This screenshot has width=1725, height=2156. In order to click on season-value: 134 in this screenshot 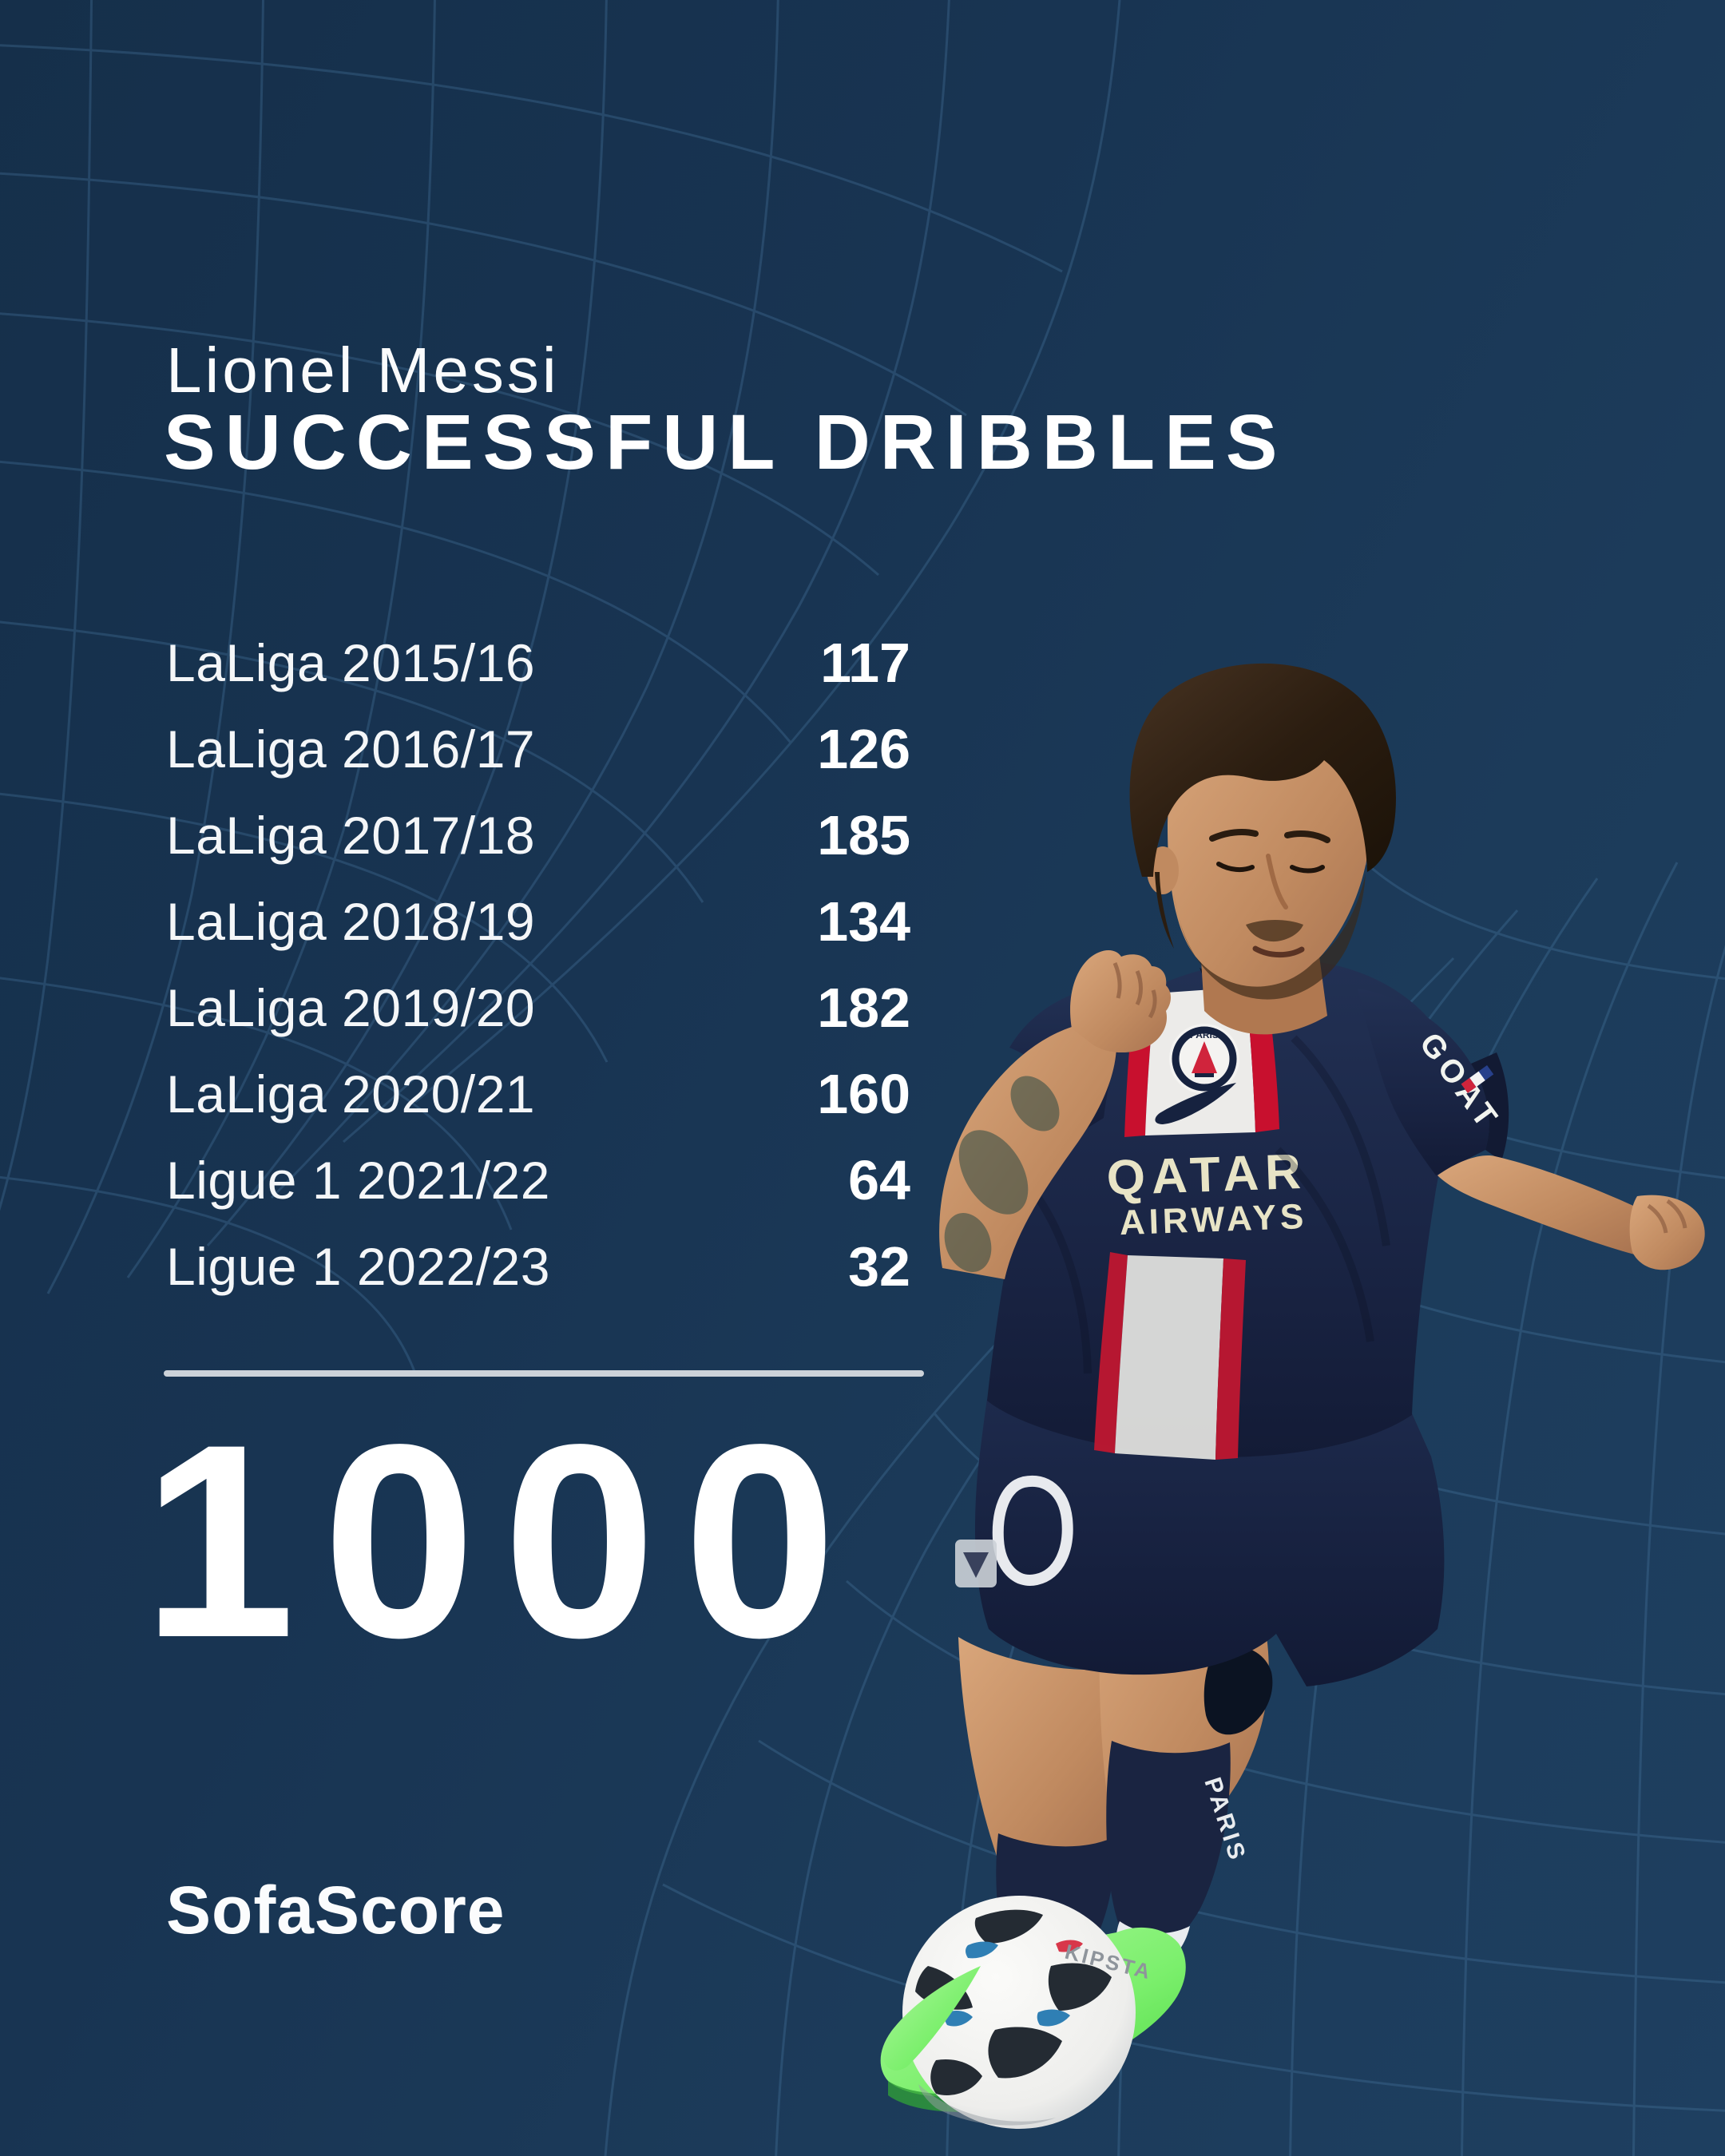, I will do `click(864, 921)`.